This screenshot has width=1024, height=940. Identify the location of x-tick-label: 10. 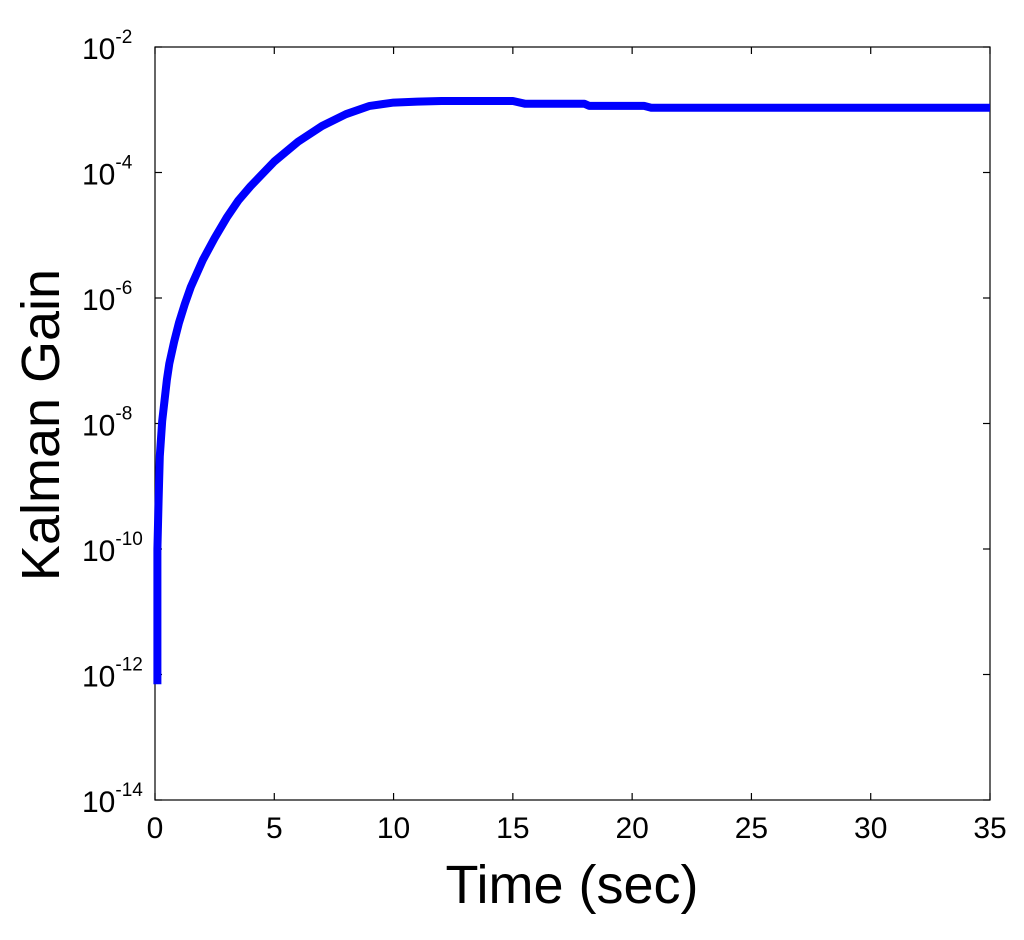
(393, 828).